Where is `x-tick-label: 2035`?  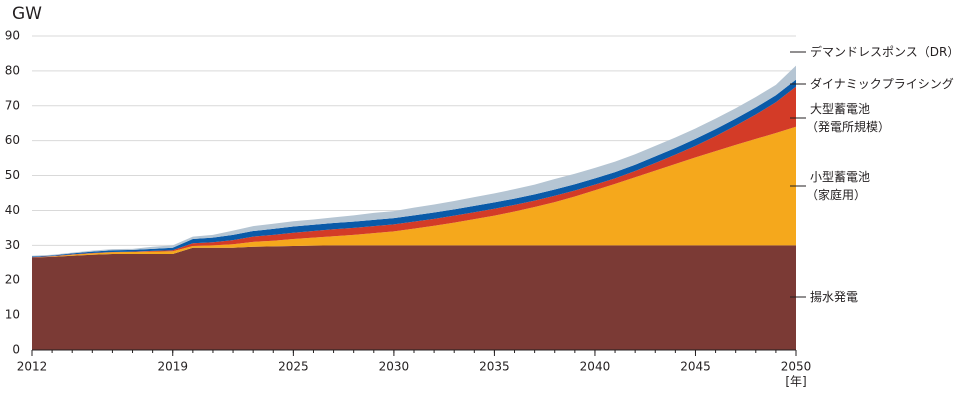
x-tick-label: 2035 is located at coordinates (494, 367).